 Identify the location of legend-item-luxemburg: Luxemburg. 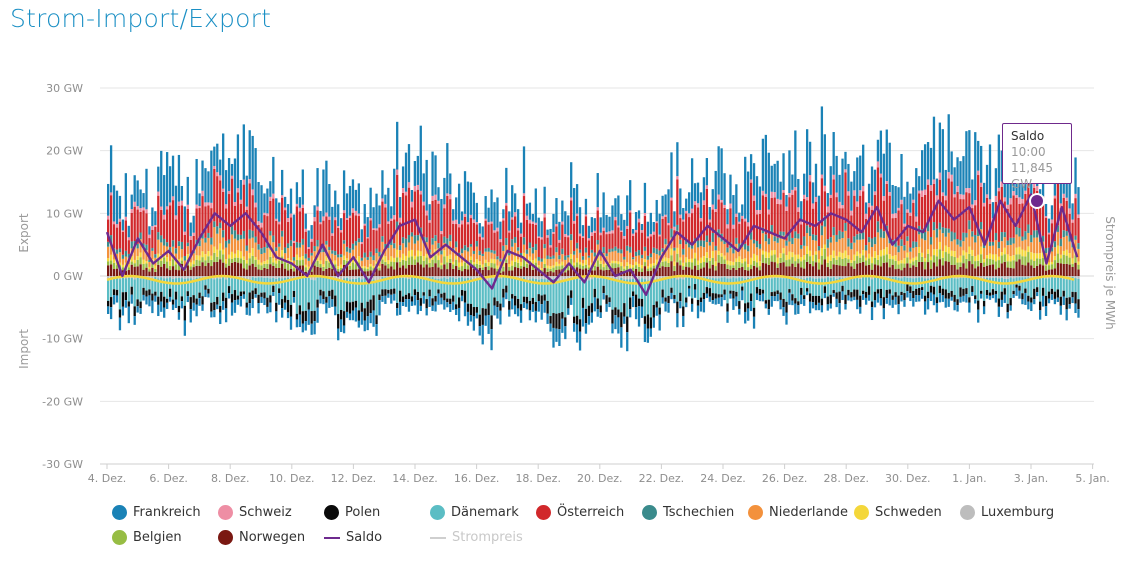
(1007, 512).